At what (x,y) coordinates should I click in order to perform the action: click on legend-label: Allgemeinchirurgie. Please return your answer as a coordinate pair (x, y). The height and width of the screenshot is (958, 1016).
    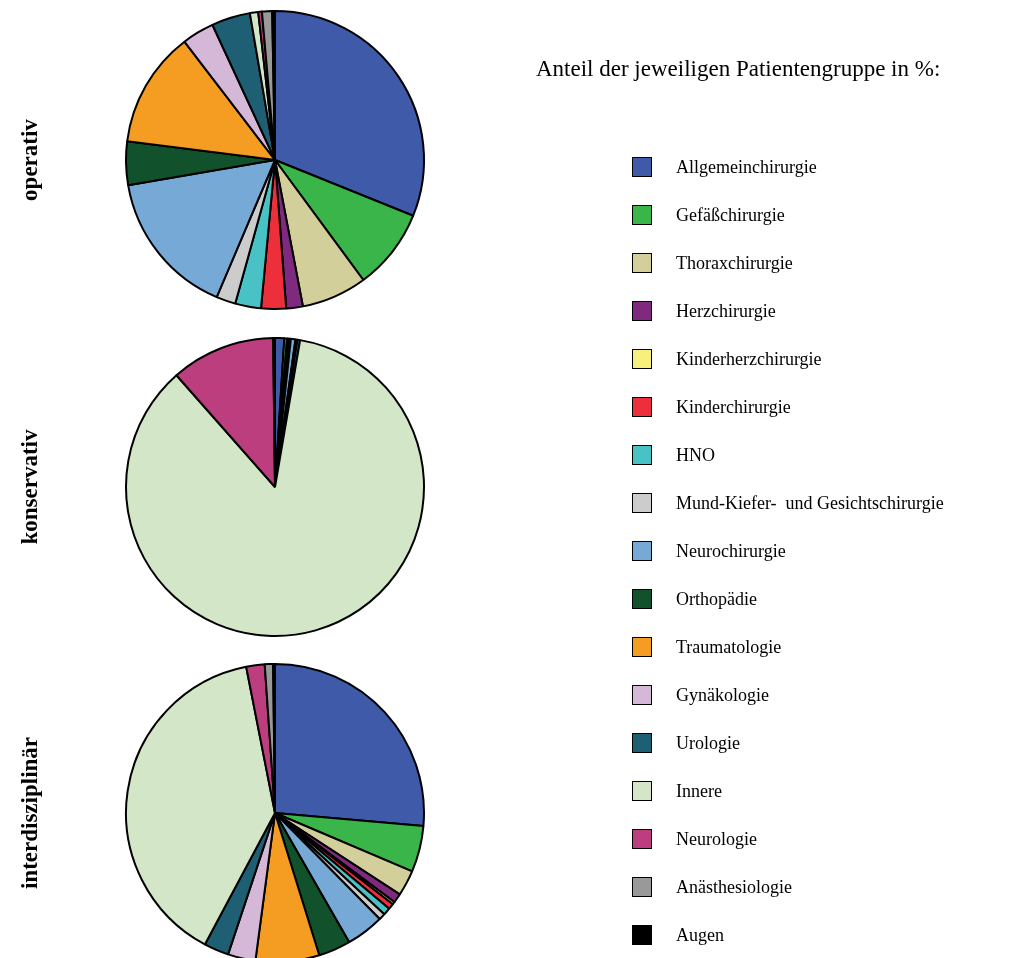
    Looking at the image, I should click on (746, 167).